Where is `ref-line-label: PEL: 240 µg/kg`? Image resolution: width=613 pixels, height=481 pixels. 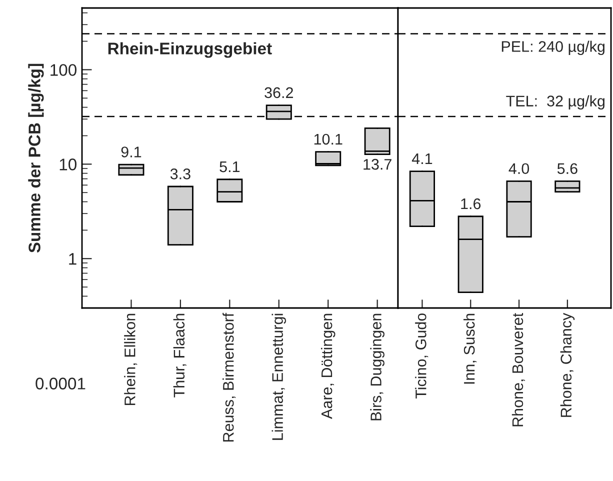 ref-line-label: PEL: 240 µg/kg is located at coordinates (553, 47).